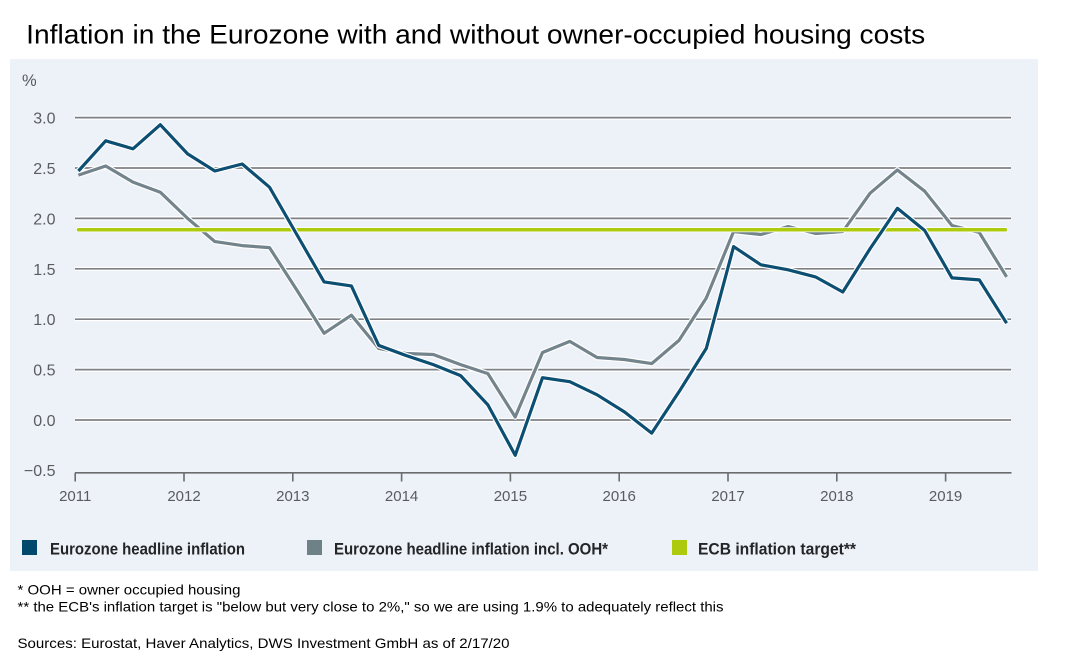 This screenshot has height=663, width=1073. What do you see at coordinates (129, 589) in the screenshot?
I see `svg-text: * OOH = owner occupied housing` at bounding box center [129, 589].